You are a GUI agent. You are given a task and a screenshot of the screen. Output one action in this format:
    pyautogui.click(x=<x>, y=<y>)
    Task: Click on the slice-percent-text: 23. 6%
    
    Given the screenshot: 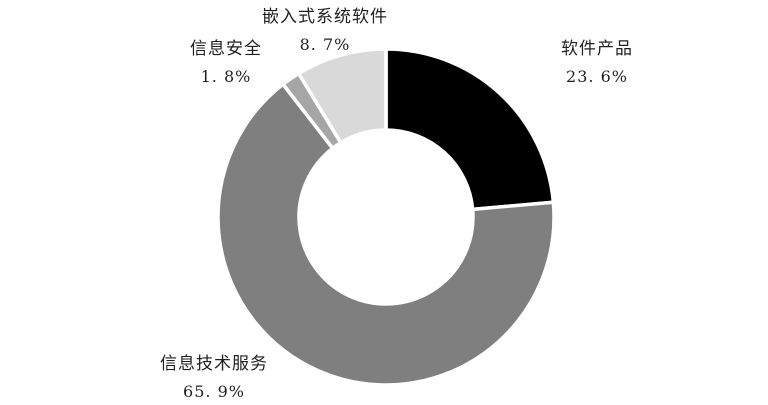 What is the action you would take?
    pyautogui.click(x=597, y=76)
    